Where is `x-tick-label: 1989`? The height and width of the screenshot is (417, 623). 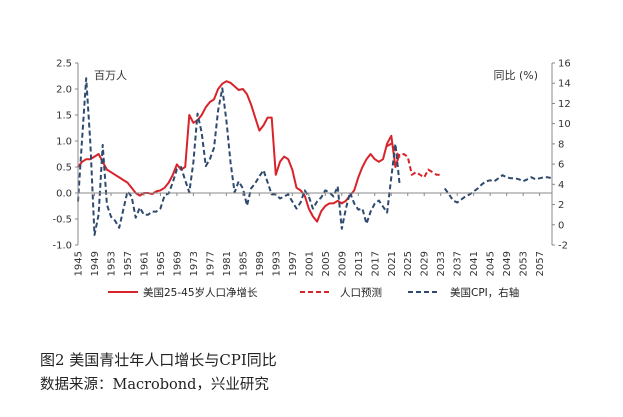
x-tick-label: 1989 is located at coordinates (260, 263).